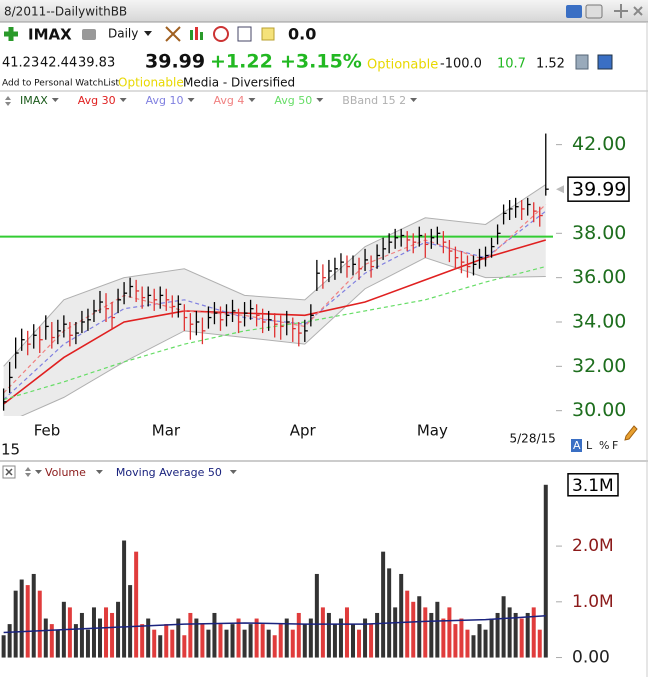 This screenshot has height=677, width=648. I want to click on y-tick-label: 34.00, so click(599, 321).